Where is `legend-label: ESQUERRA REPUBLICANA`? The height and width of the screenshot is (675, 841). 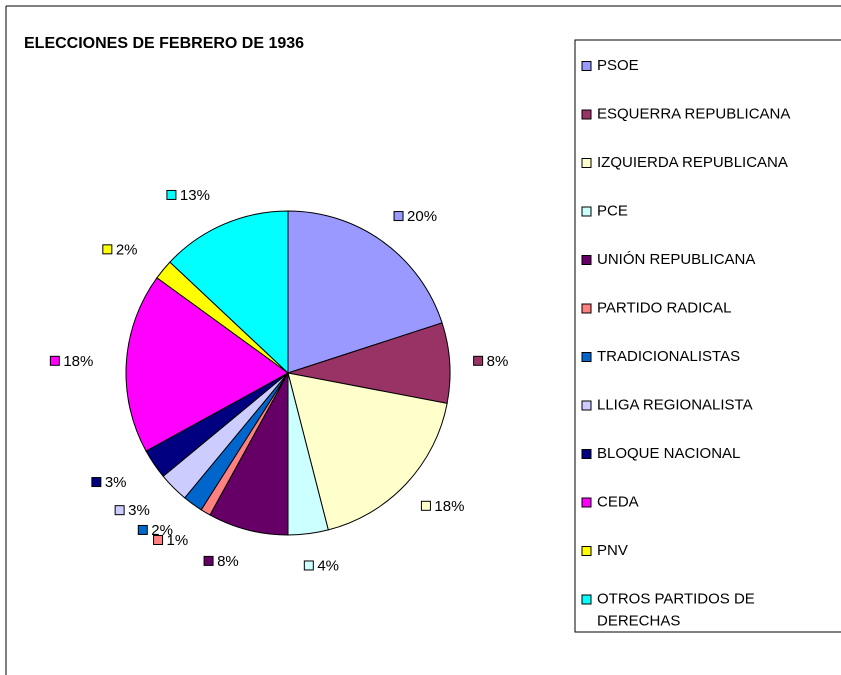
legend-label: ESQUERRA REPUBLICANA is located at coordinates (693, 113).